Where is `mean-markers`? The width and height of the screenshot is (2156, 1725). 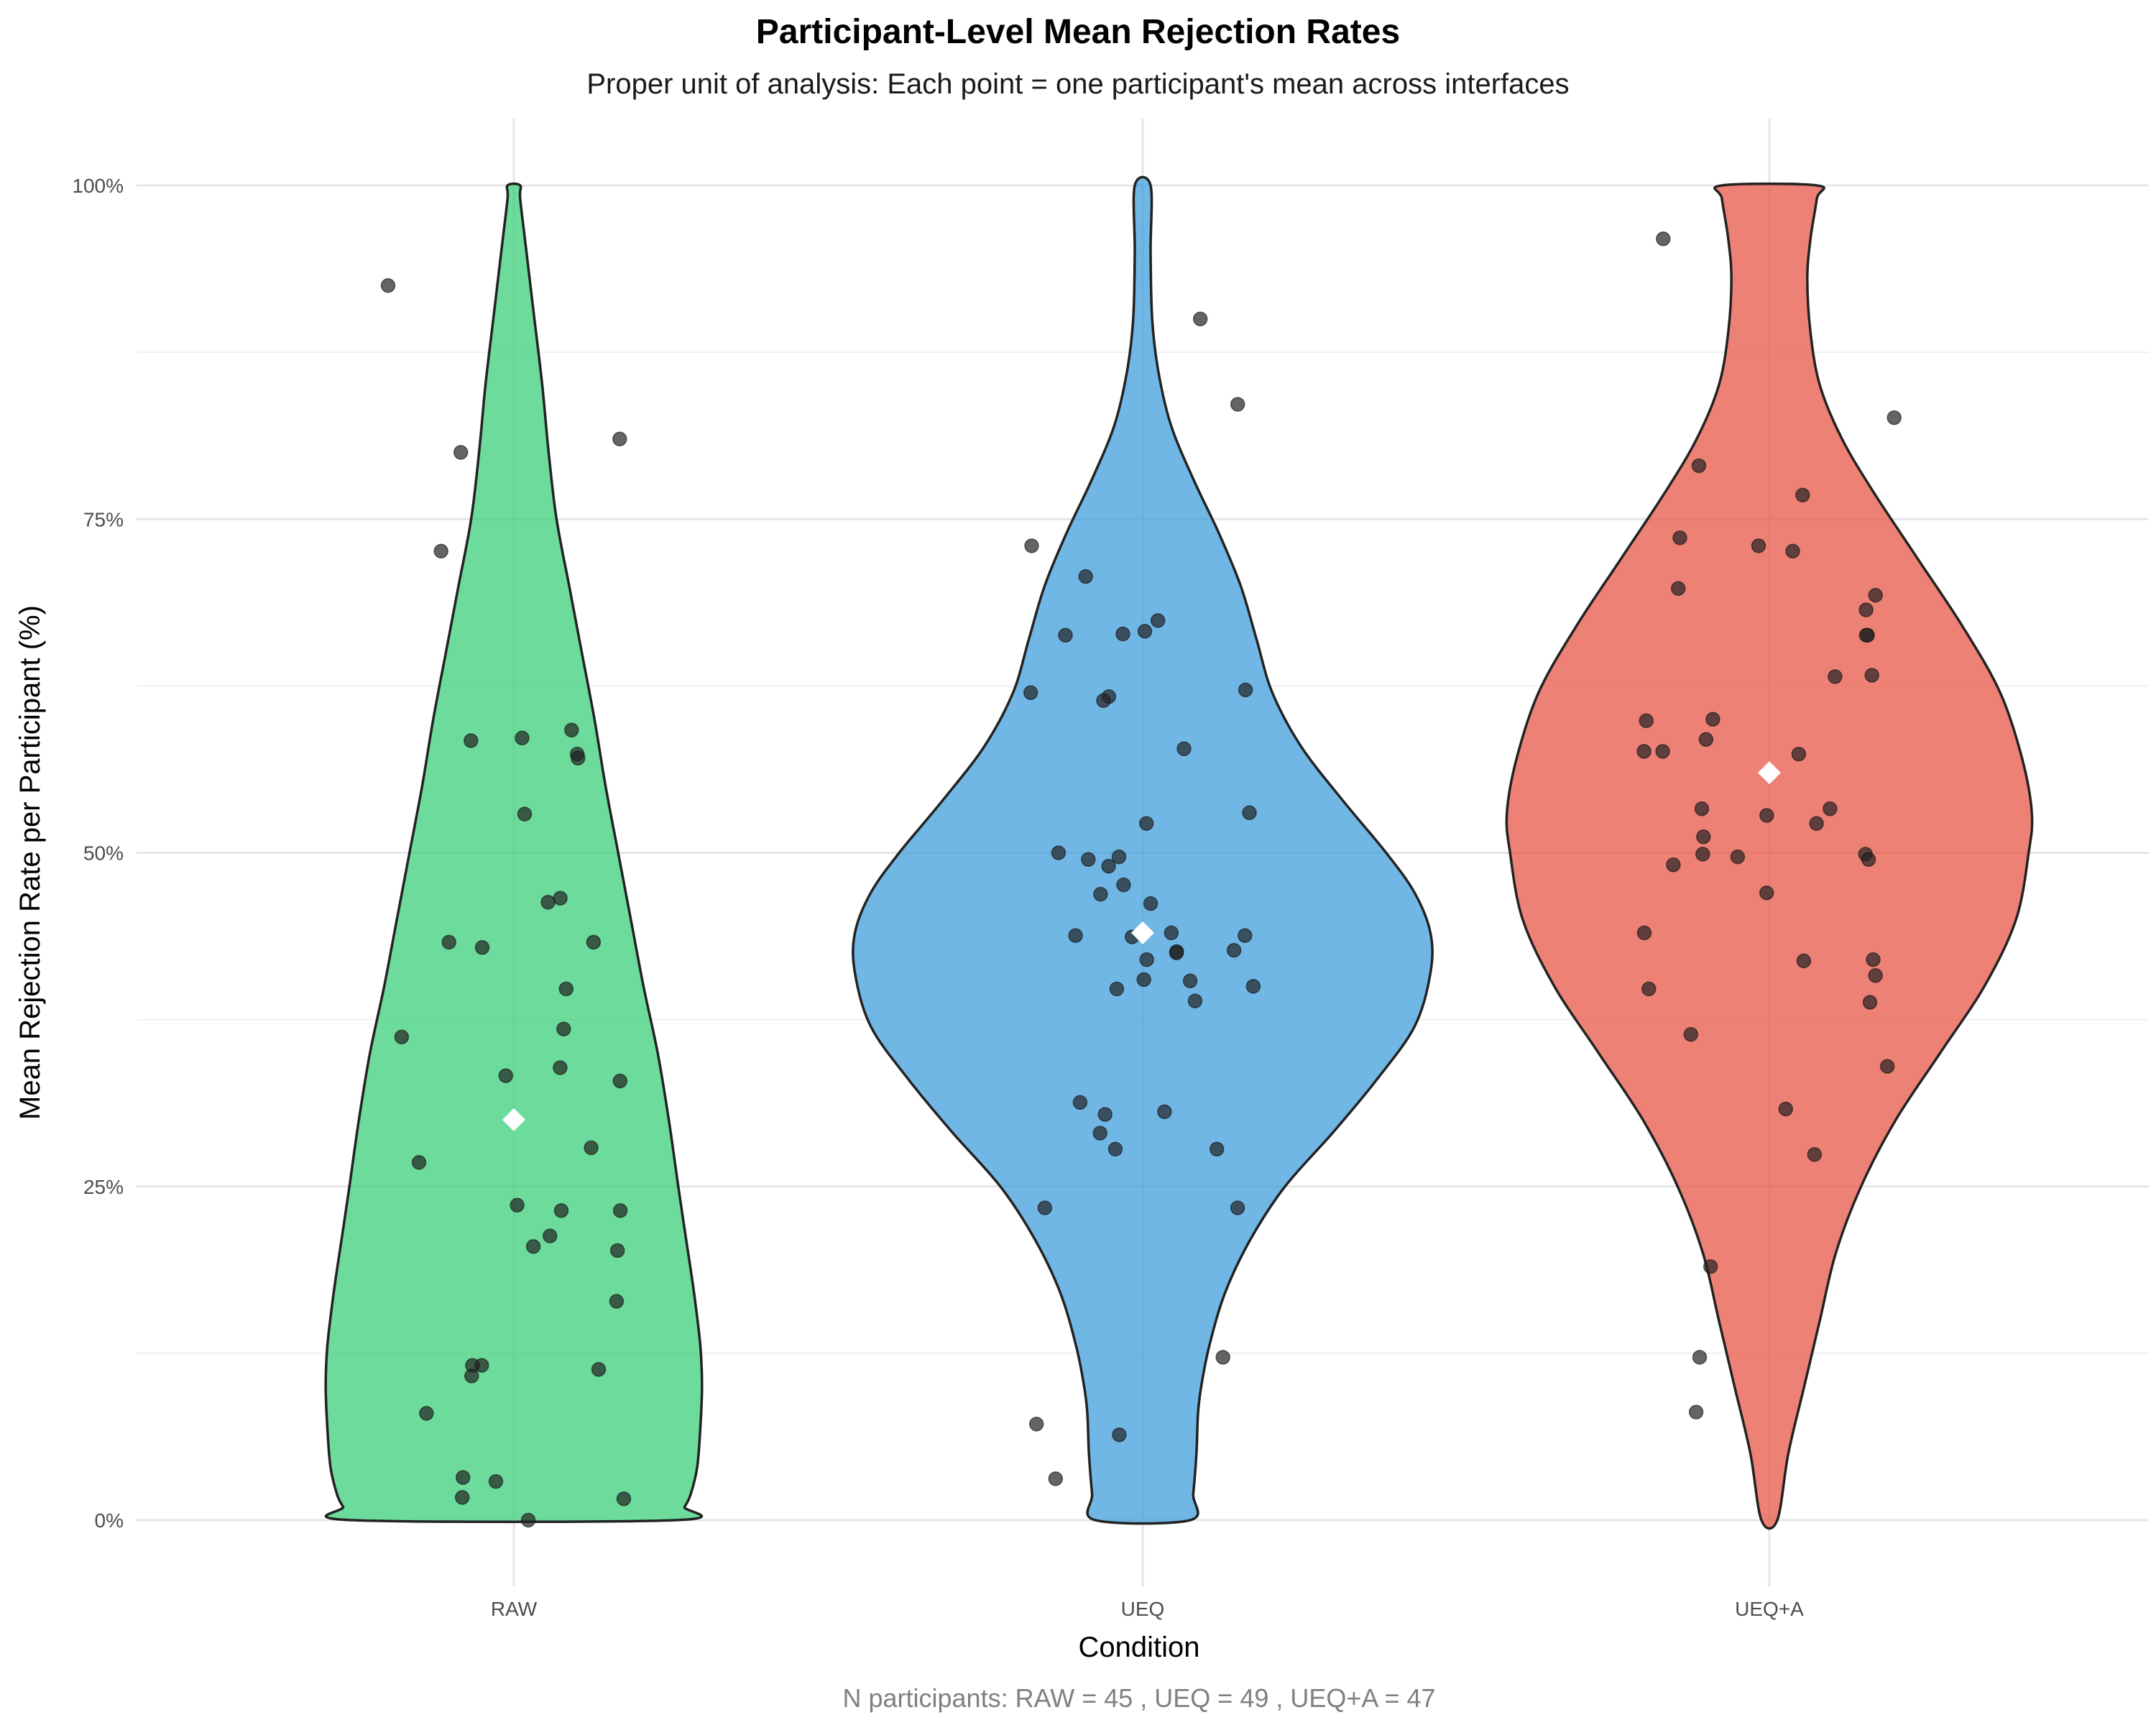
mean-markers is located at coordinates (1141, 946).